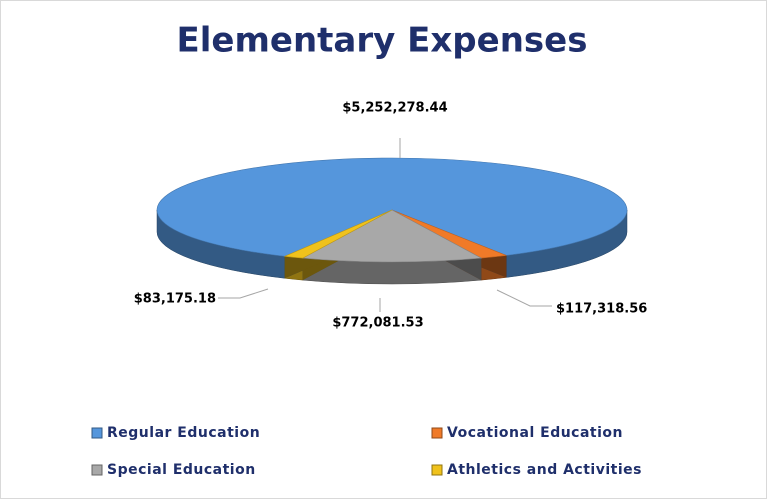  I want to click on legend-label: Special Education, so click(181, 470).